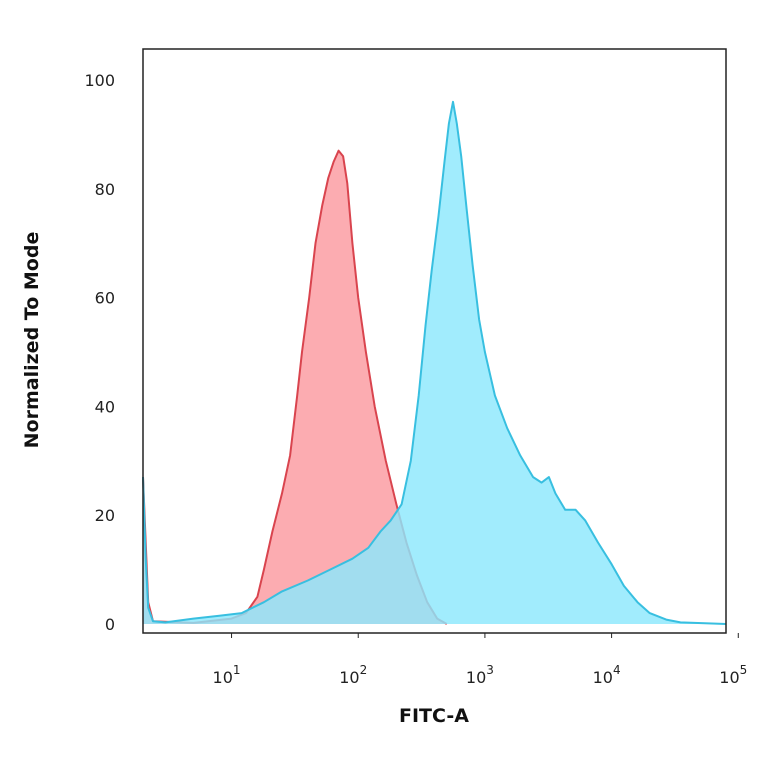 This screenshot has width=764, height=764. Describe the element at coordinates (105, 406) in the screenshot. I see `y-tick-label: 40` at that location.